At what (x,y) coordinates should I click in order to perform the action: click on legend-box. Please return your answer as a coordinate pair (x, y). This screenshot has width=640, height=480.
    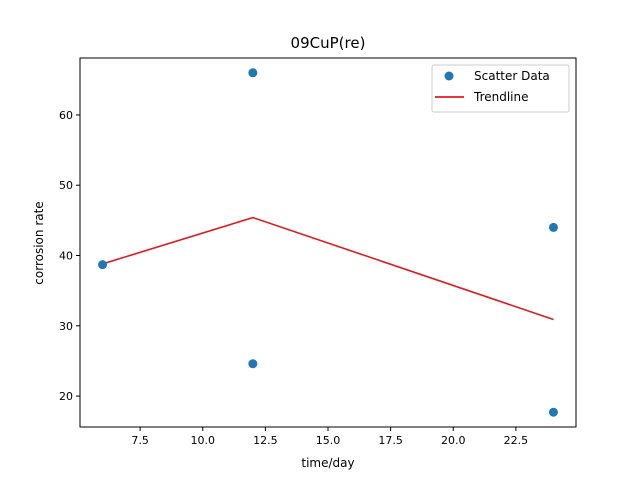
    Looking at the image, I should click on (500, 88).